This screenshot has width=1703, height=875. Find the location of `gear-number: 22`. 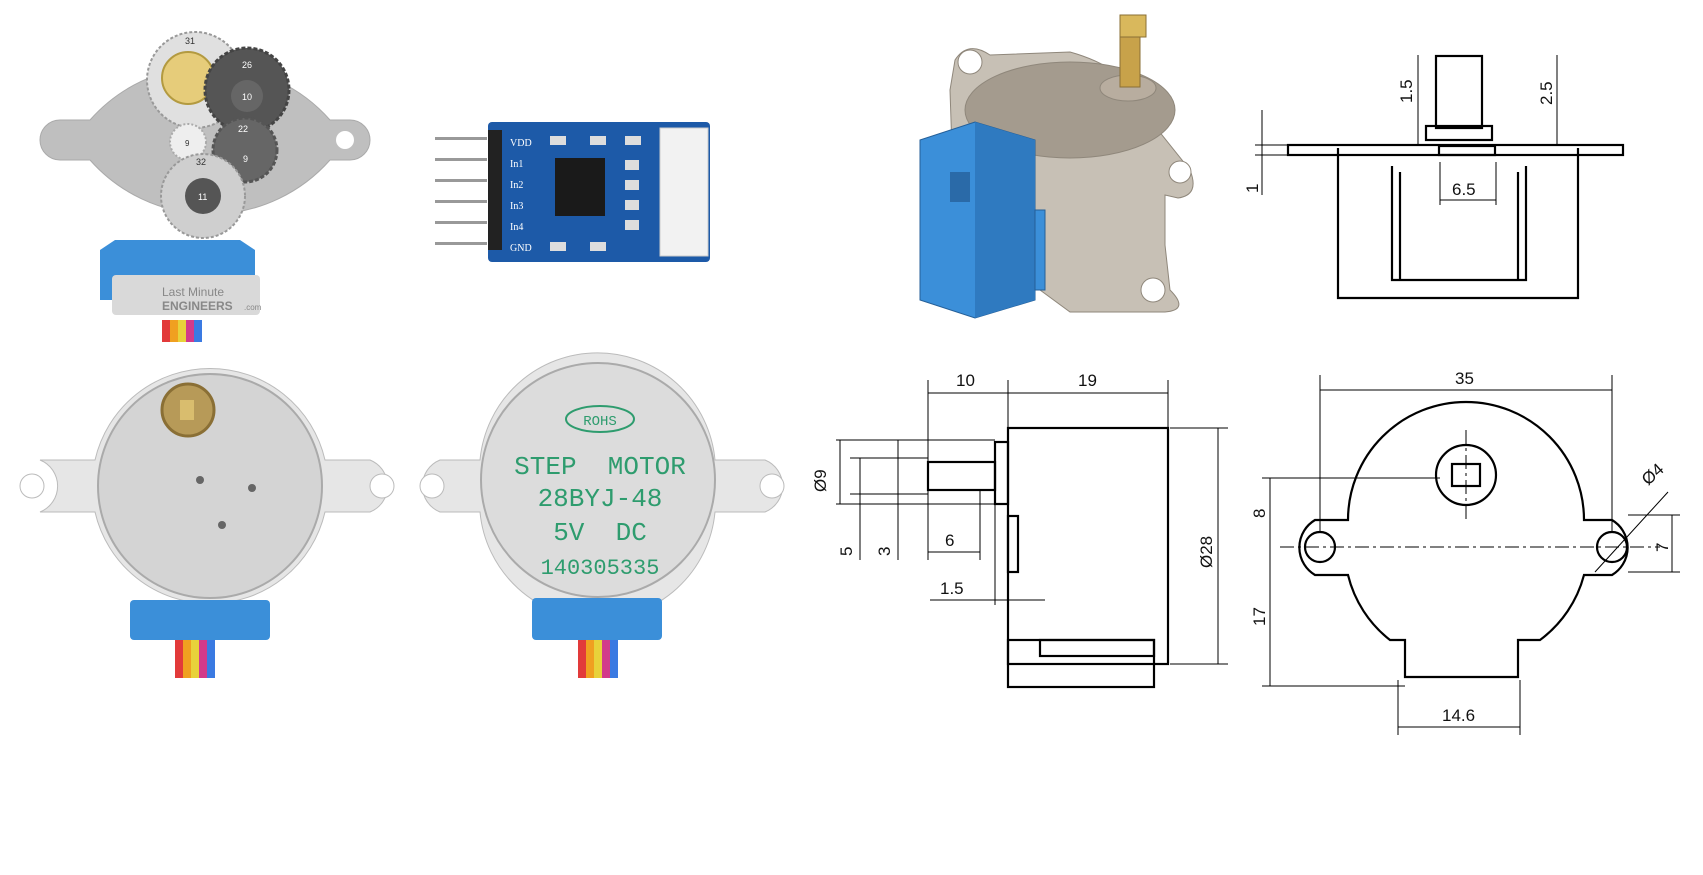

gear-number: 22 is located at coordinates (243, 129).